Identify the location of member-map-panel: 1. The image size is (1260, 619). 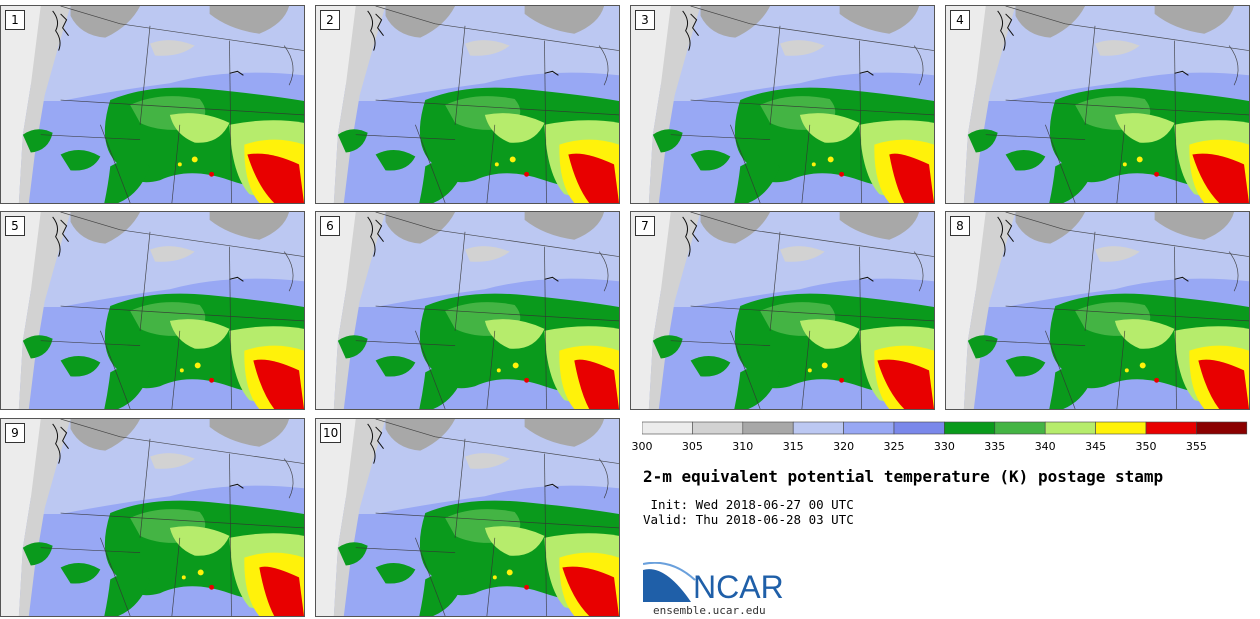
(152, 104).